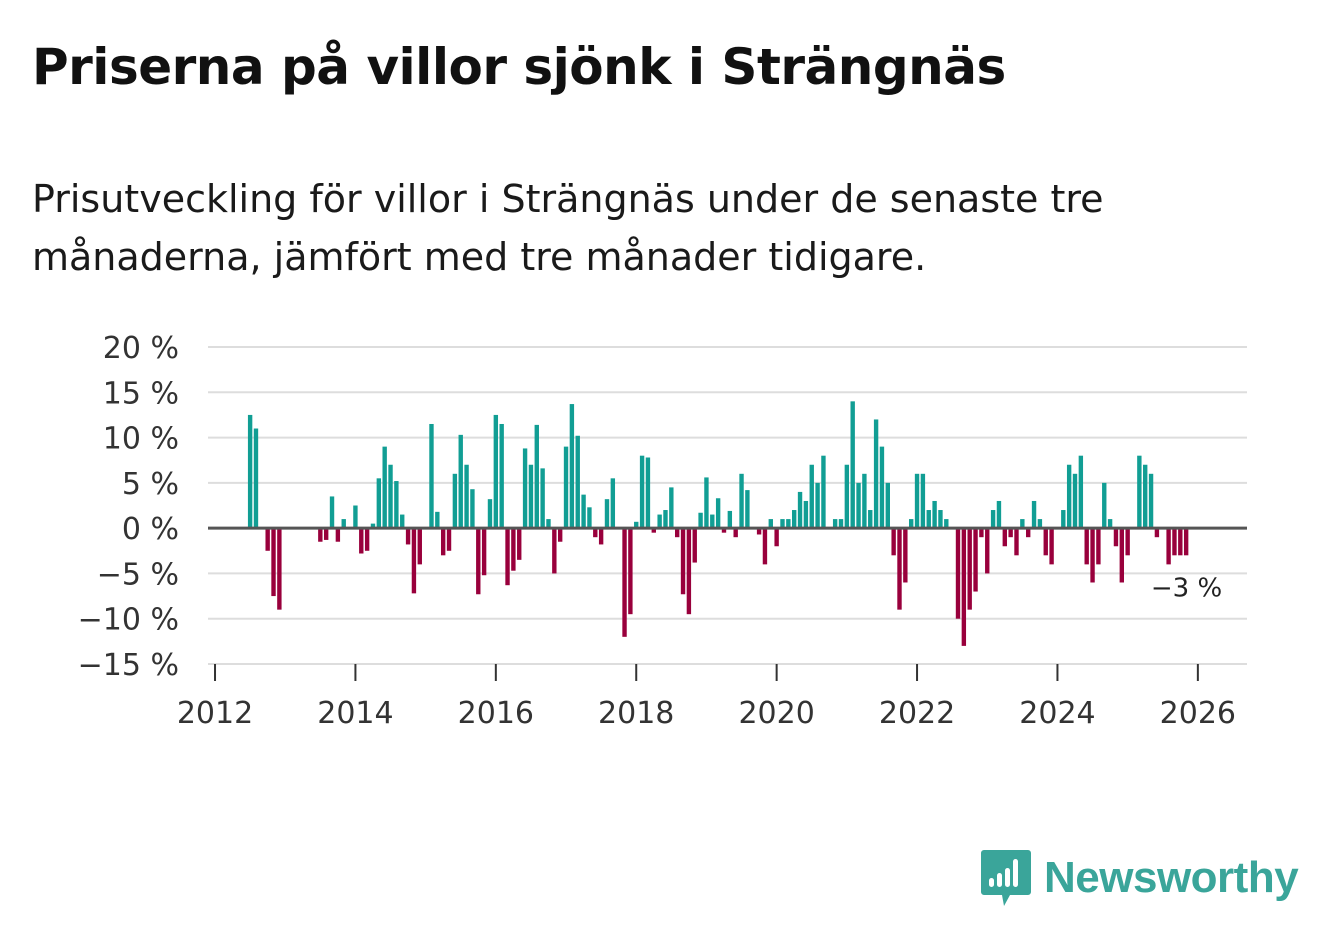 This screenshot has width=1322, height=939. I want to click on y-tick-label: −10 %, so click(128, 620).